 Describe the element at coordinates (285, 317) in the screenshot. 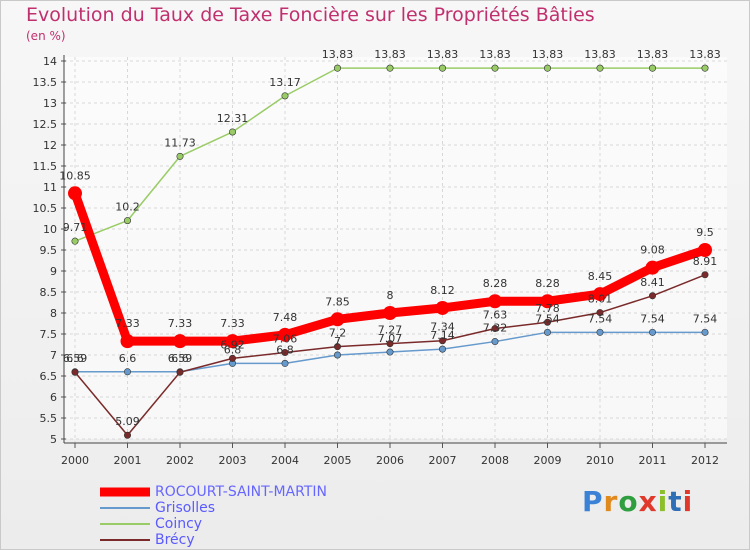

I see `data-label: 7.48` at that location.